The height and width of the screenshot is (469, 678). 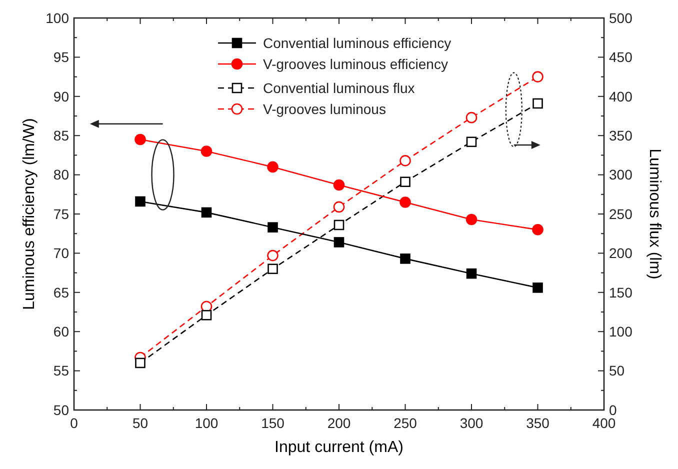 What do you see at coordinates (654, 214) in the screenshot?
I see `y2-axis-title: Luminous flux (lm)` at bounding box center [654, 214].